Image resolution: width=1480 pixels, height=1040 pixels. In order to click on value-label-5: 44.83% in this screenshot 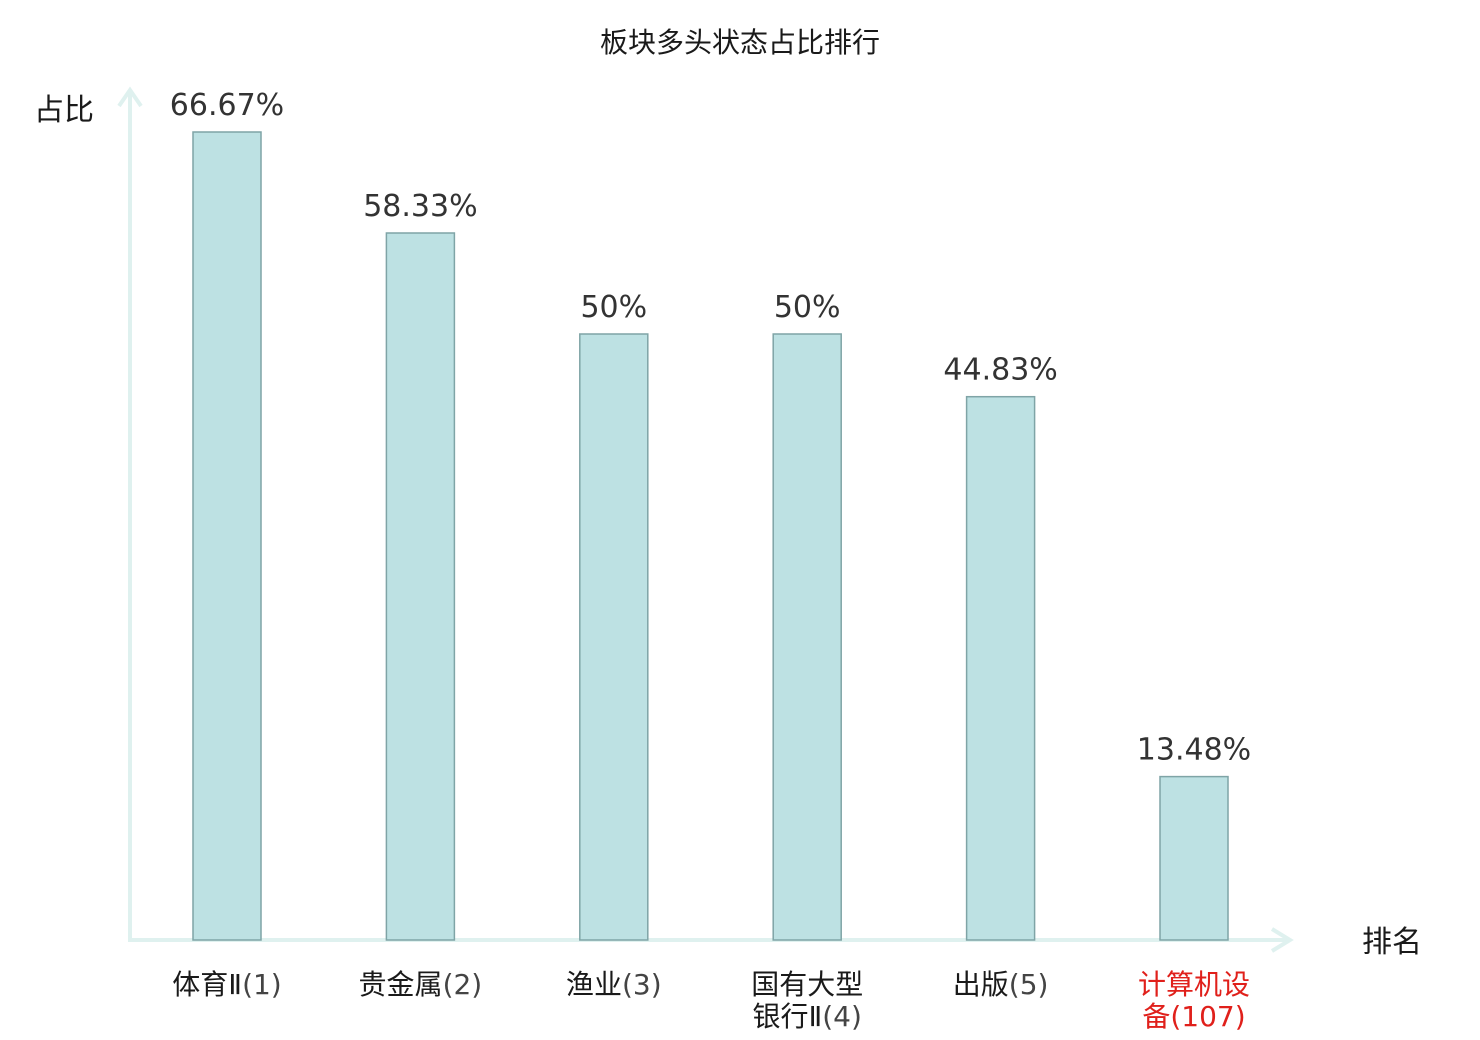, I will do `click(1000, 370)`.